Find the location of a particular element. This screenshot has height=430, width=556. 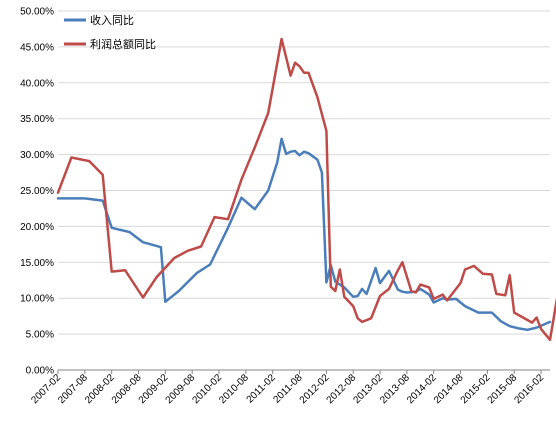

legend-label: 利润总额同比 is located at coordinates (123, 44).